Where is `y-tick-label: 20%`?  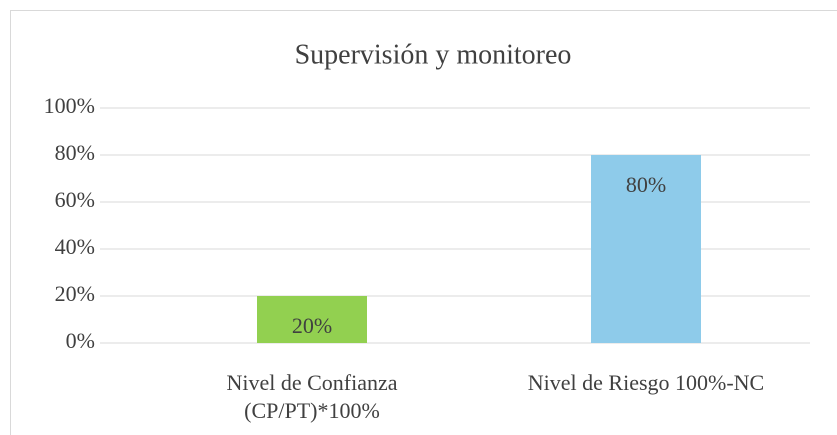
y-tick-label: 20% is located at coordinates (75, 293).